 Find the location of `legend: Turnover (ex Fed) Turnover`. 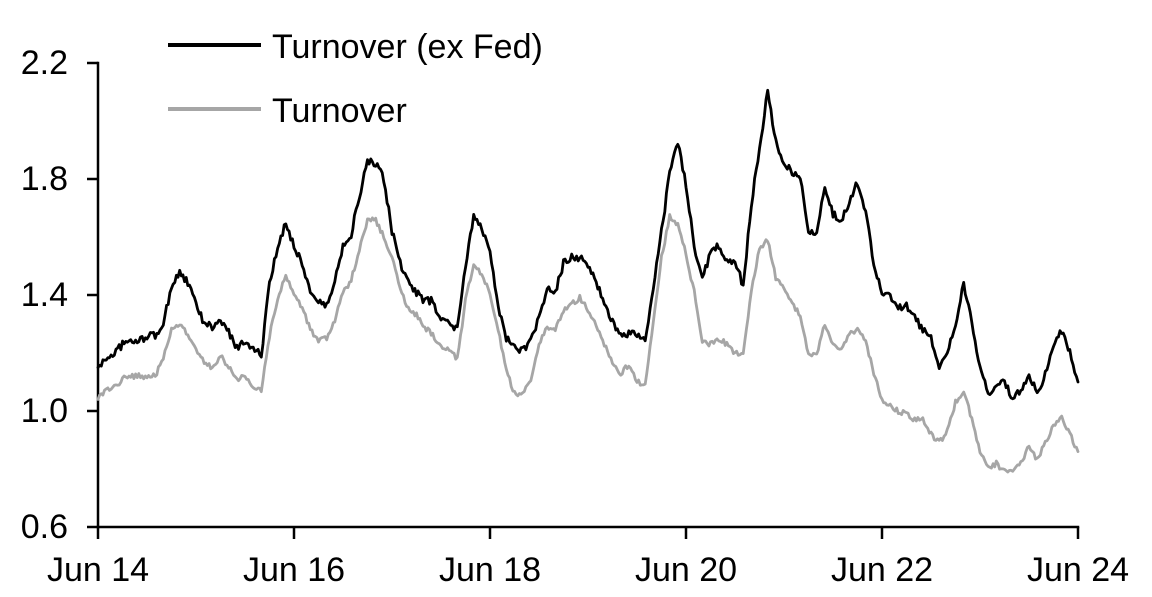

legend: Turnover (ex Fed) Turnover is located at coordinates (355, 79).